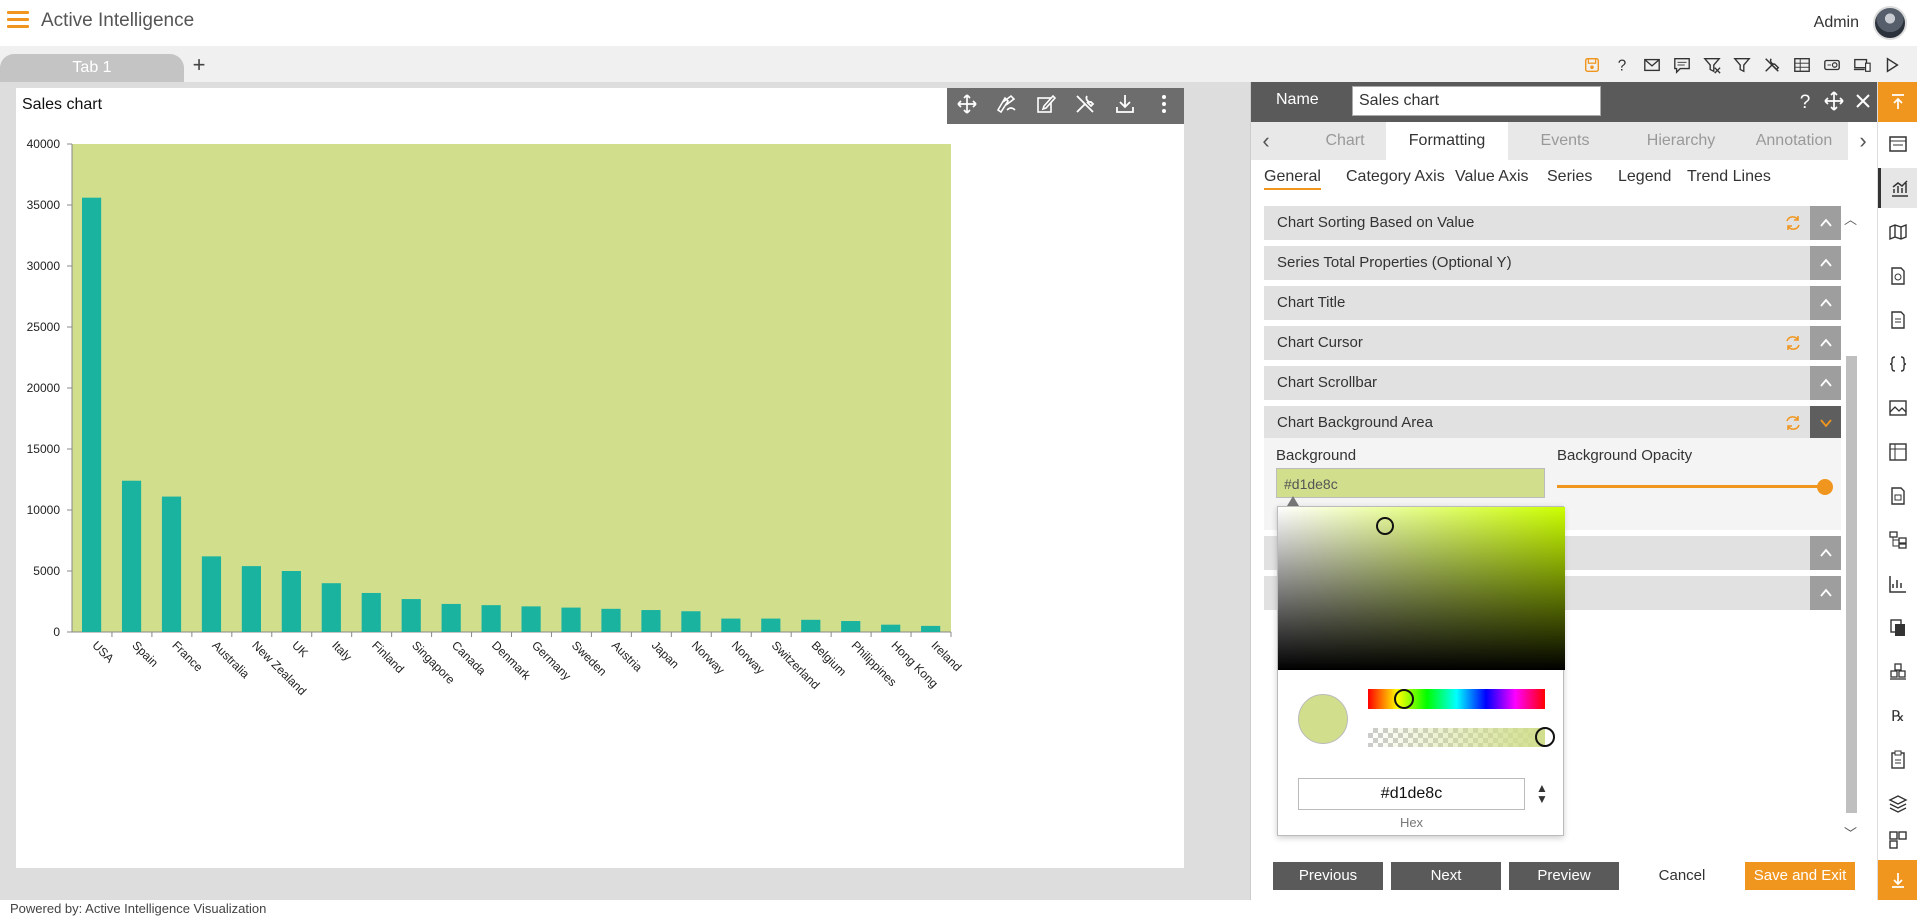  I want to click on tree-icon, so click(1897, 540).